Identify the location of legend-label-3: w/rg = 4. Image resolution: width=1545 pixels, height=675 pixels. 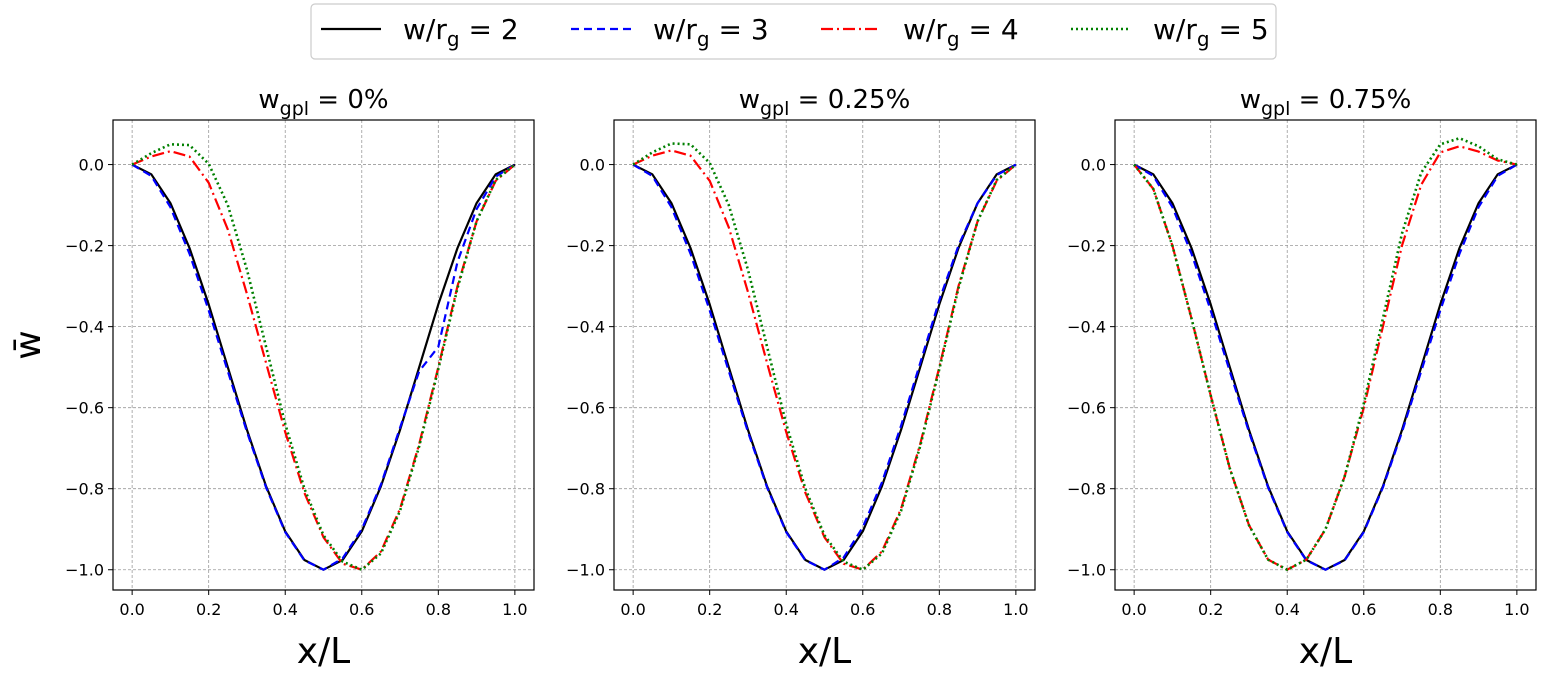
(961, 32).